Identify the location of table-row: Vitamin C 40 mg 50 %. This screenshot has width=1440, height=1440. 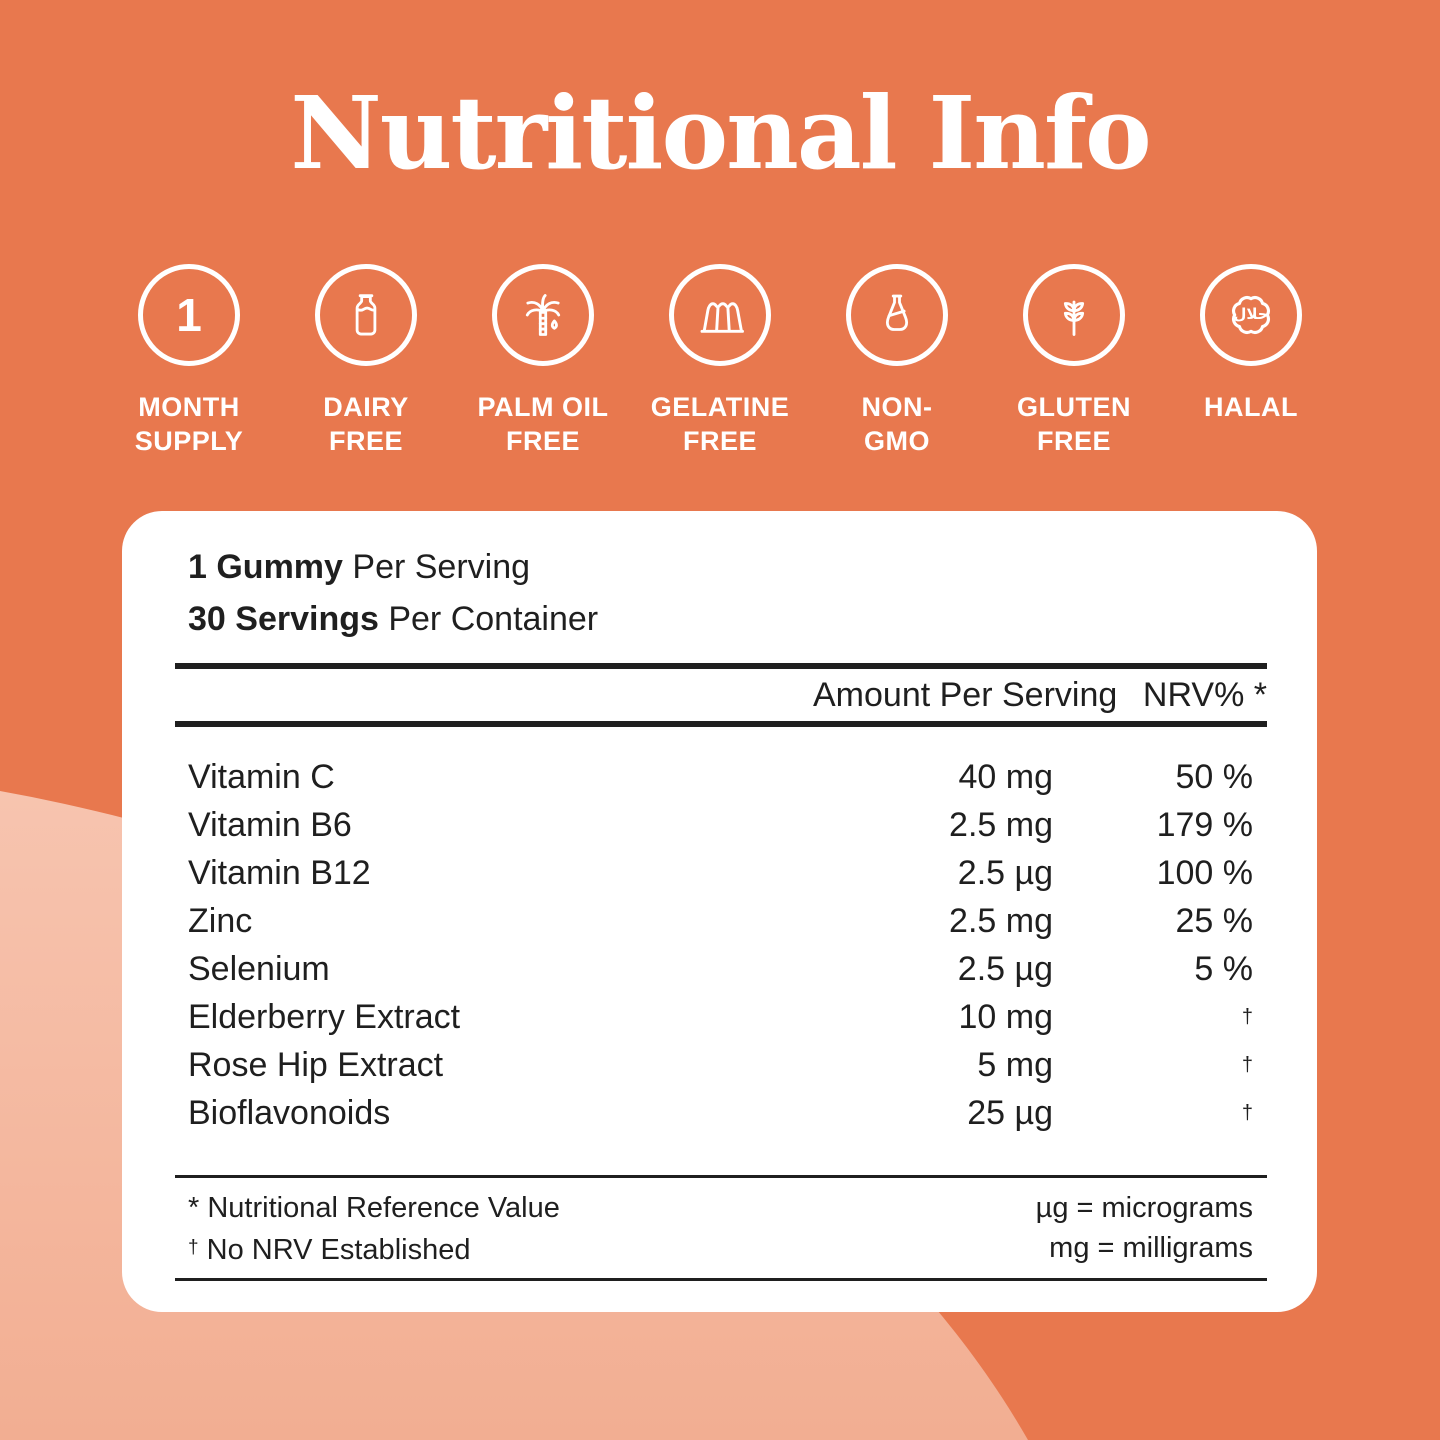
(721, 777).